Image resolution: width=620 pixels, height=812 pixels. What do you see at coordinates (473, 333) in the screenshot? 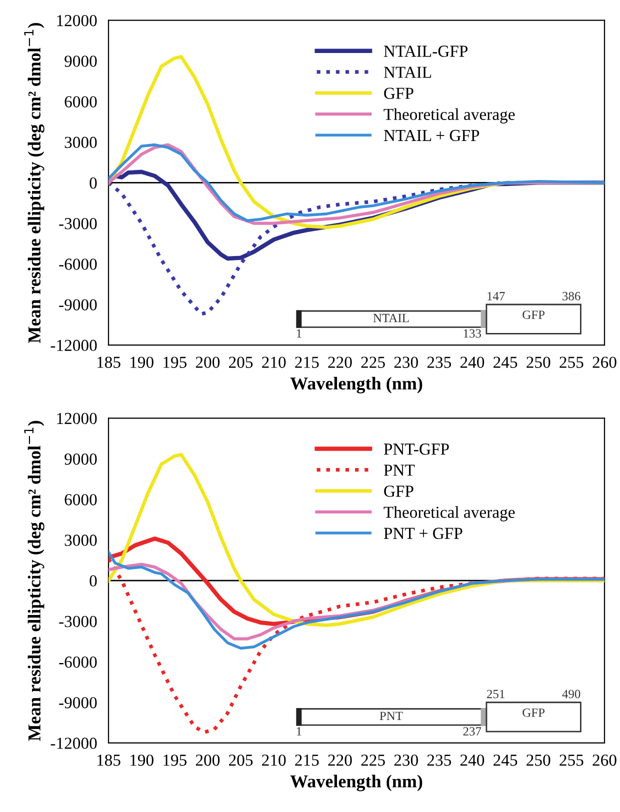
I see `annotation: 133` at bounding box center [473, 333].